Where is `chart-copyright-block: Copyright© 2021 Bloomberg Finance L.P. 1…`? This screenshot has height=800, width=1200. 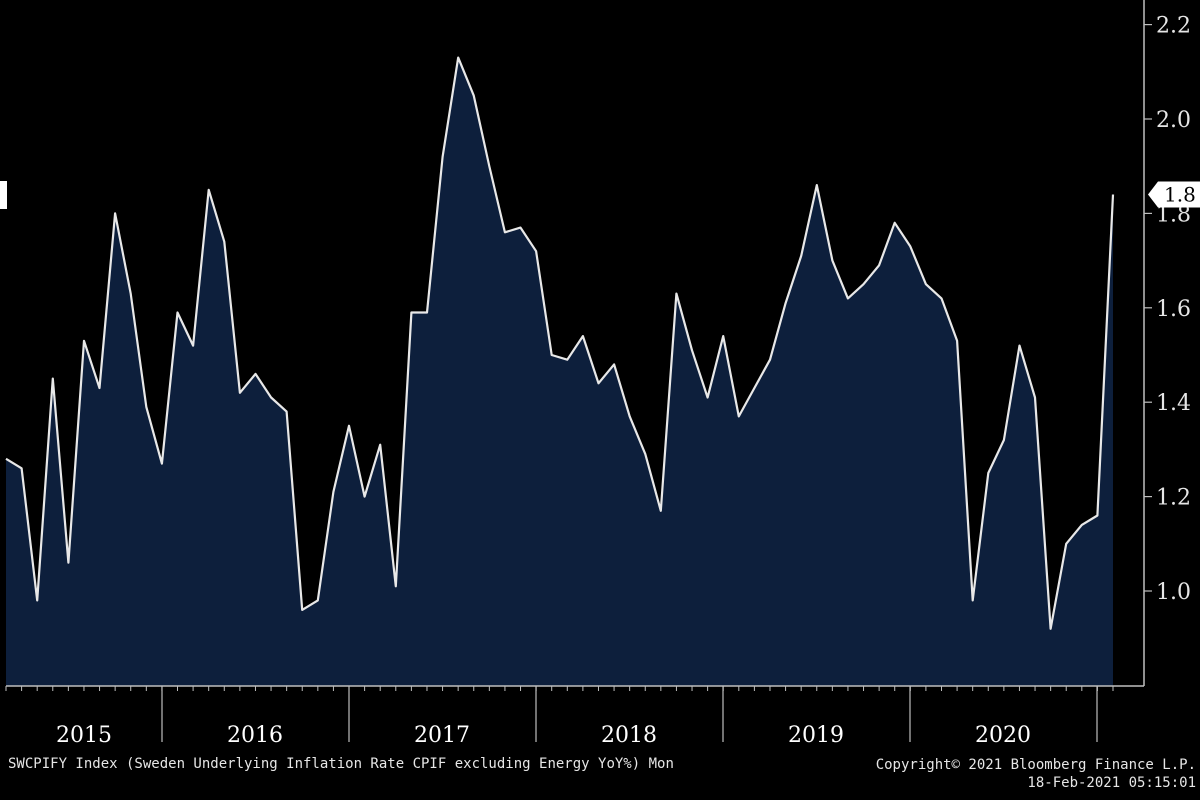
chart-copyright-block: Copyright© 2021 Bloomberg Finance L.P. 1… is located at coordinates (1036, 774).